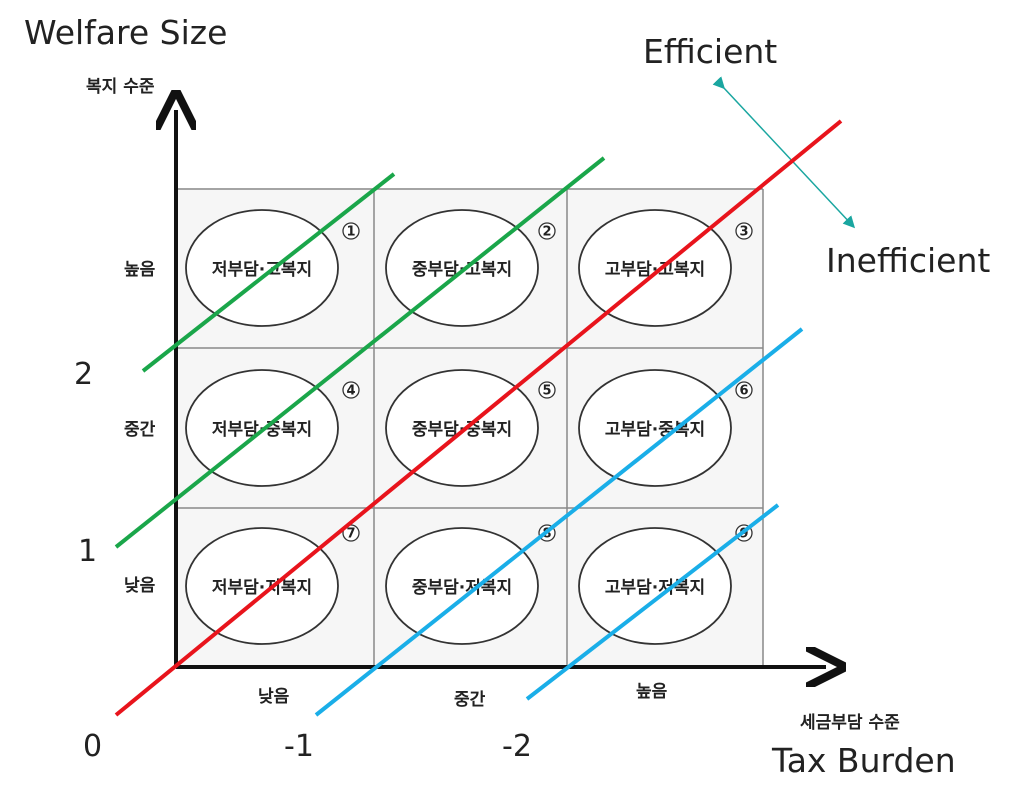  I want to click on cell-number: 3, so click(743, 232).